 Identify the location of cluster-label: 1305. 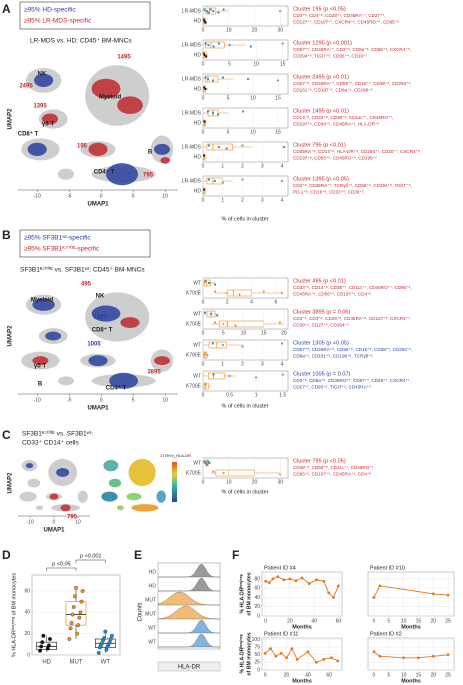
(100, 318).